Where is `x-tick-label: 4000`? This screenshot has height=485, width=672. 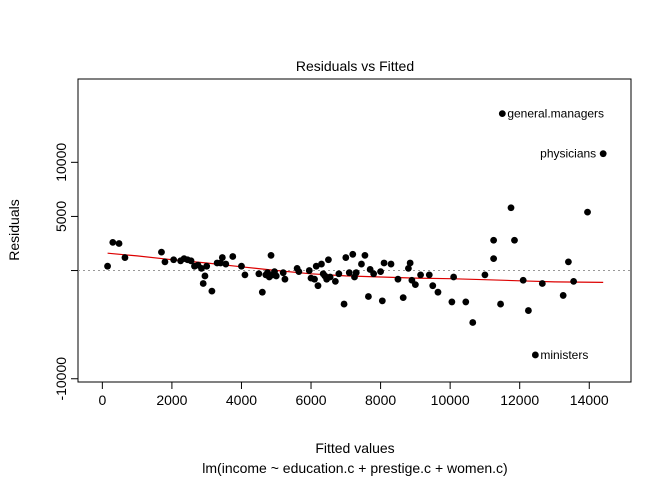 x-tick-label: 4000 is located at coordinates (241, 400).